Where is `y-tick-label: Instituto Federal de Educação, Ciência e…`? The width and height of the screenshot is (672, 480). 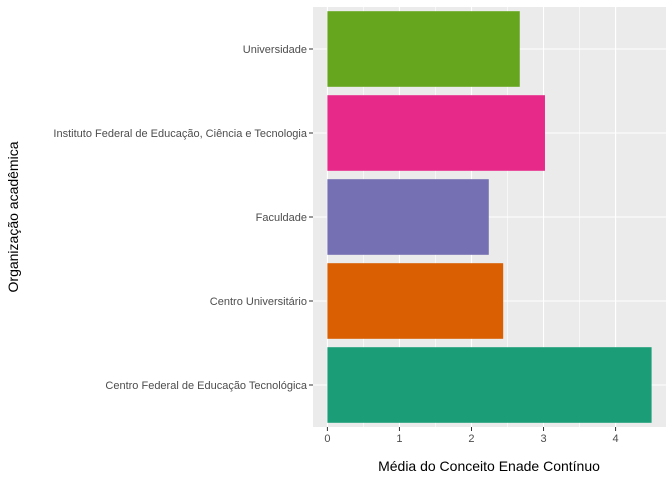 y-tick-label: Instituto Federal de Educação, Ciência e… is located at coordinates (180, 134).